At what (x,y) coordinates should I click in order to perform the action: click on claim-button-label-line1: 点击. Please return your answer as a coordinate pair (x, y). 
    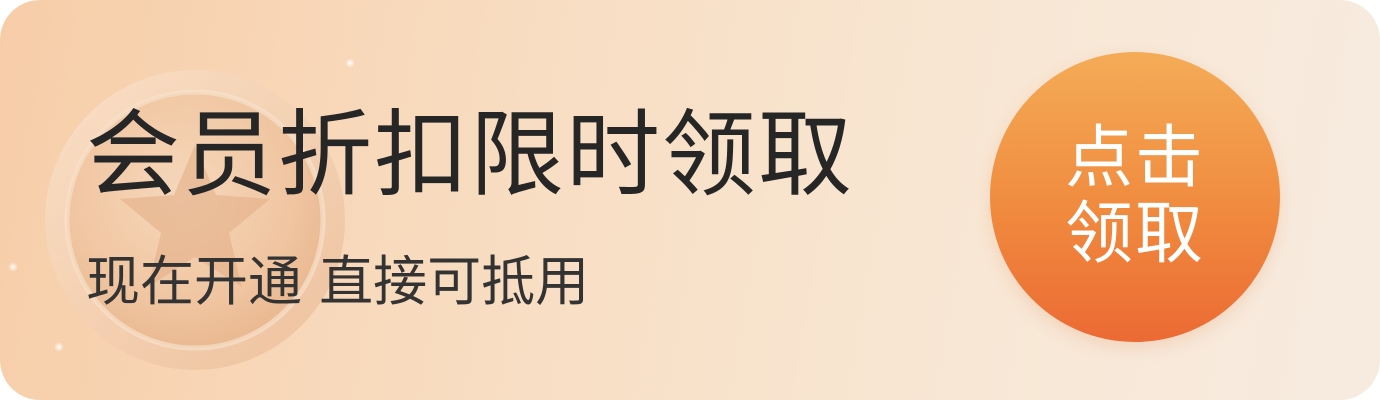
    Looking at the image, I should click on (1134, 158).